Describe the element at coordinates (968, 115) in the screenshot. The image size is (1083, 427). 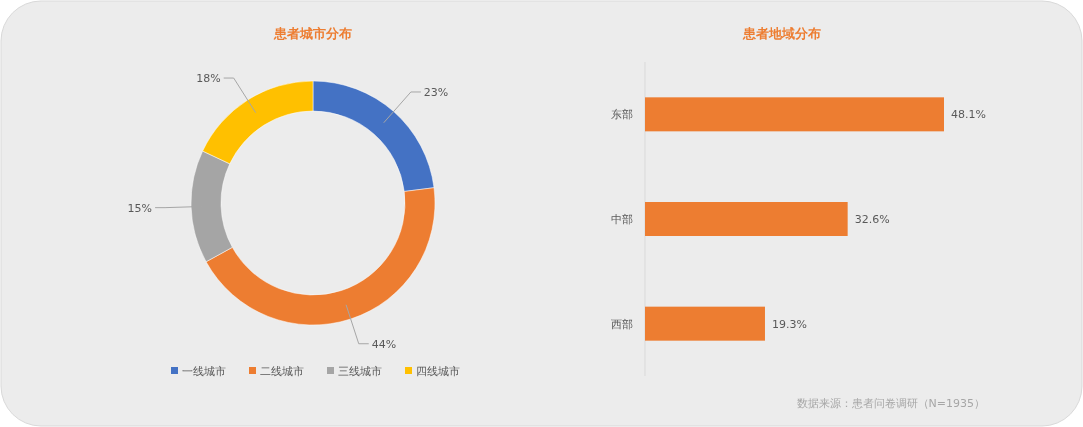
I see `data-label: 48.1%` at that location.